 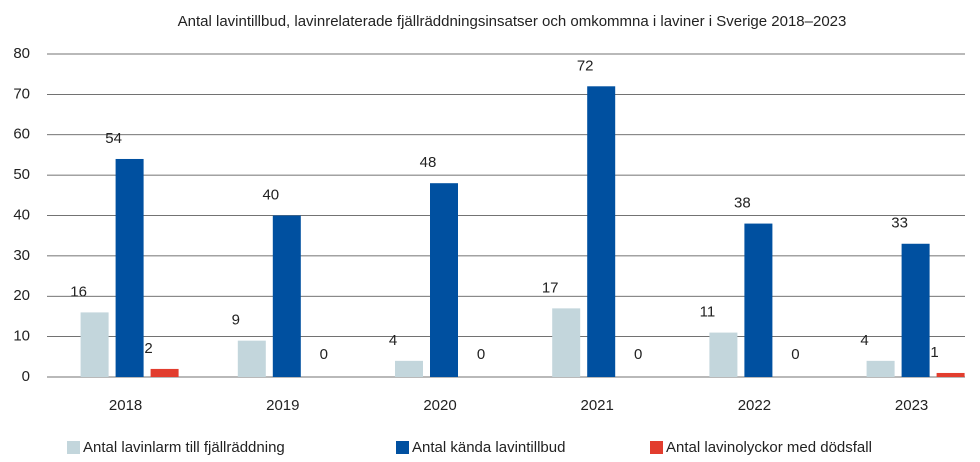 What do you see at coordinates (148, 348) in the screenshot?
I see `value-label: 2` at bounding box center [148, 348].